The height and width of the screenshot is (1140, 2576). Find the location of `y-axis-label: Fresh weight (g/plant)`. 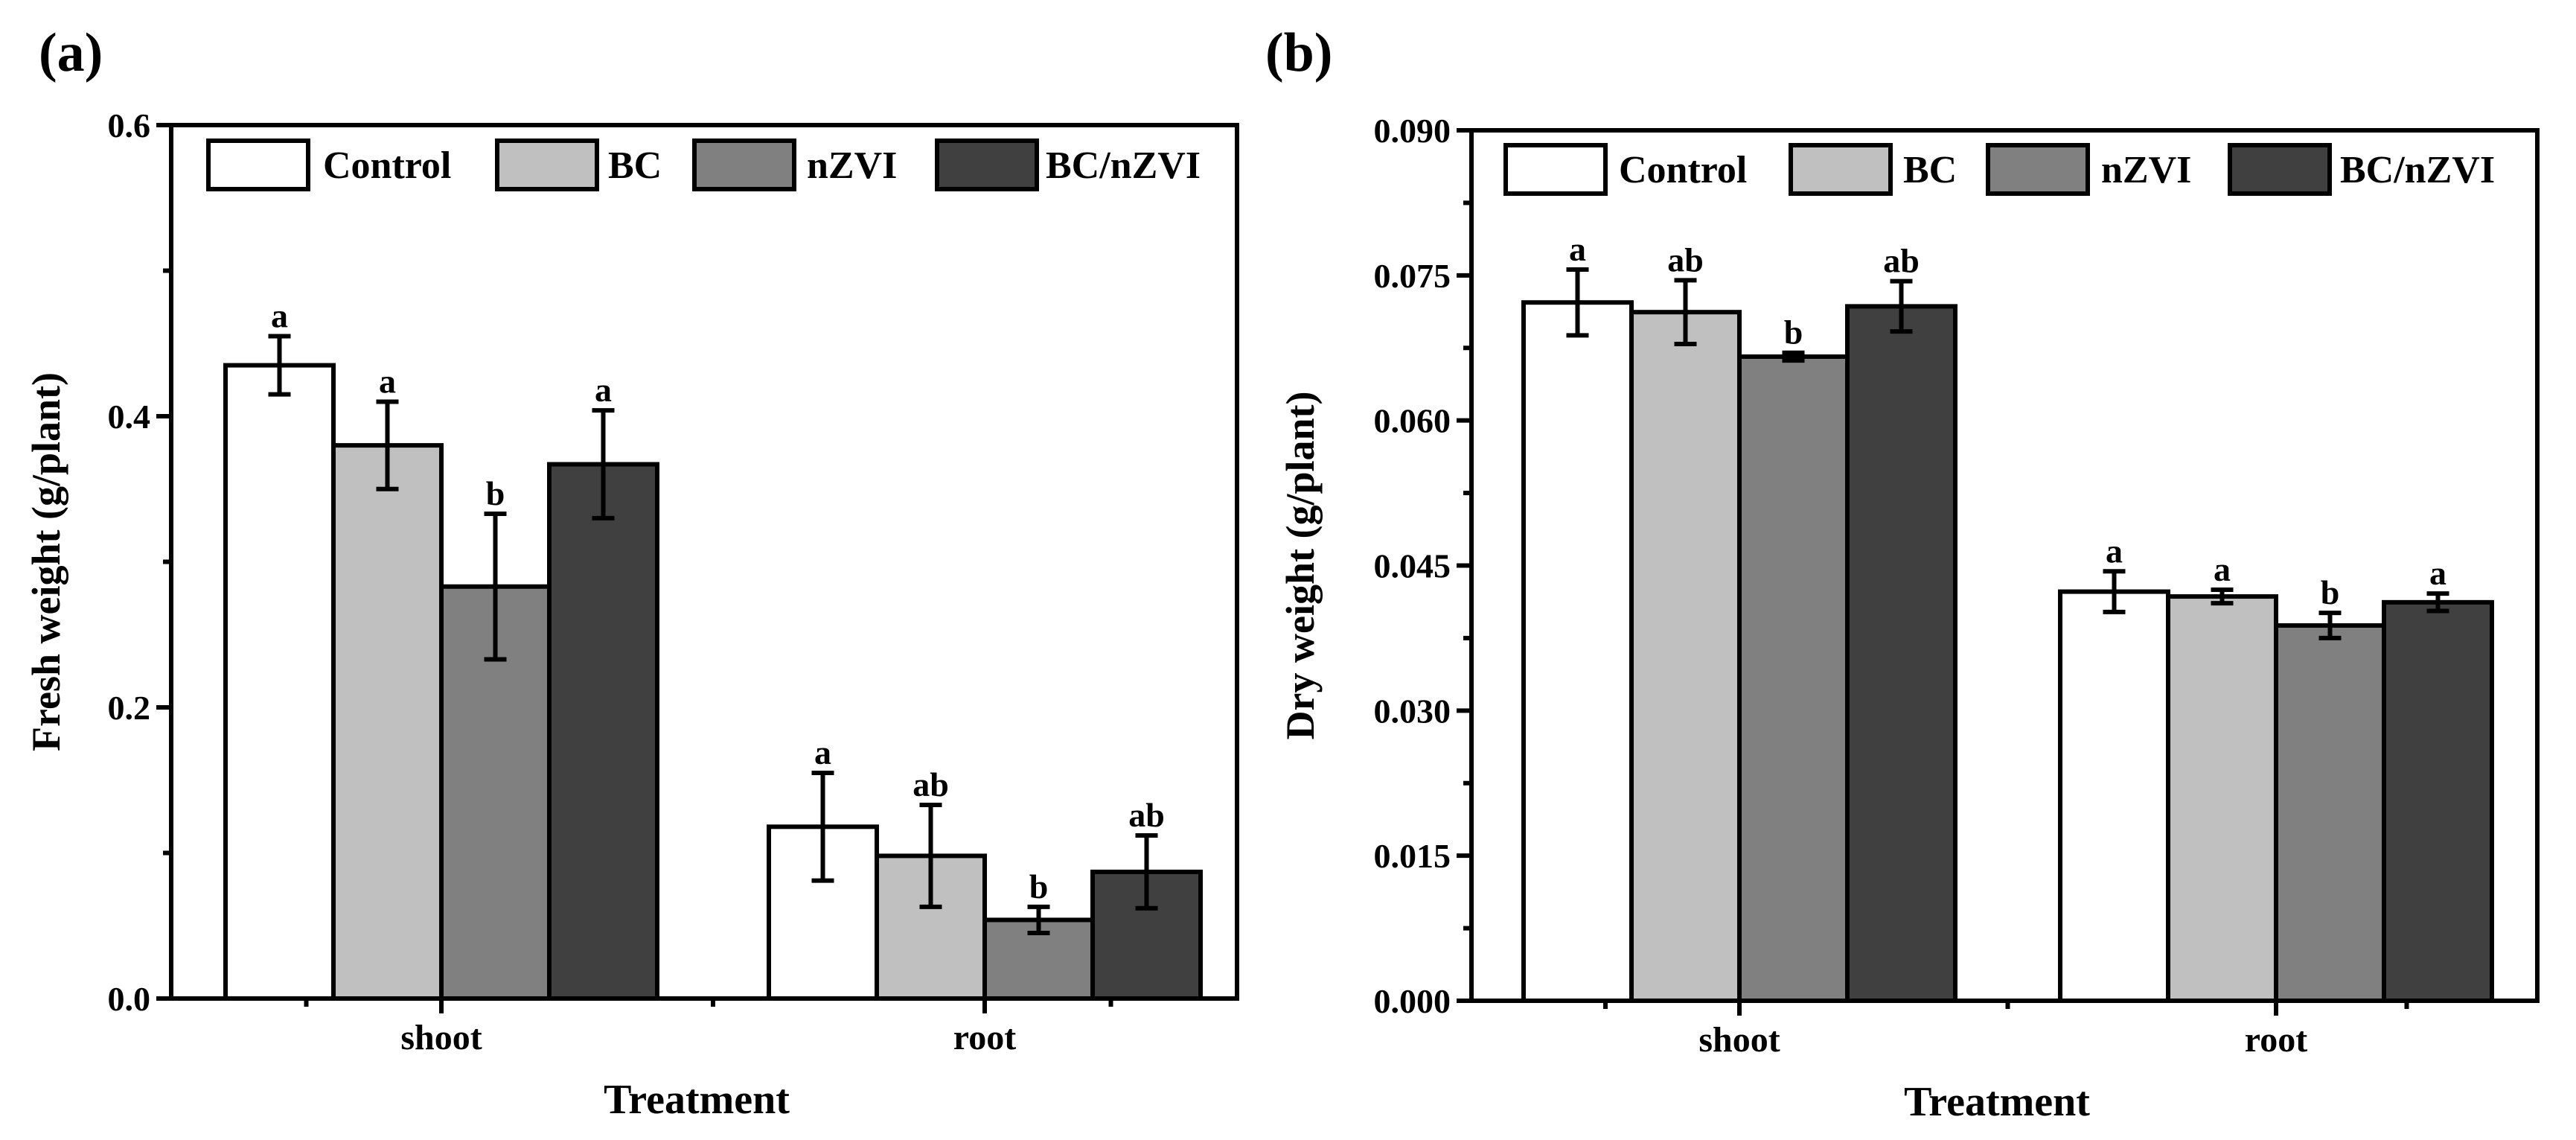

y-axis-label: Fresh weight (g/plant) is located at coordinates (46, 561).